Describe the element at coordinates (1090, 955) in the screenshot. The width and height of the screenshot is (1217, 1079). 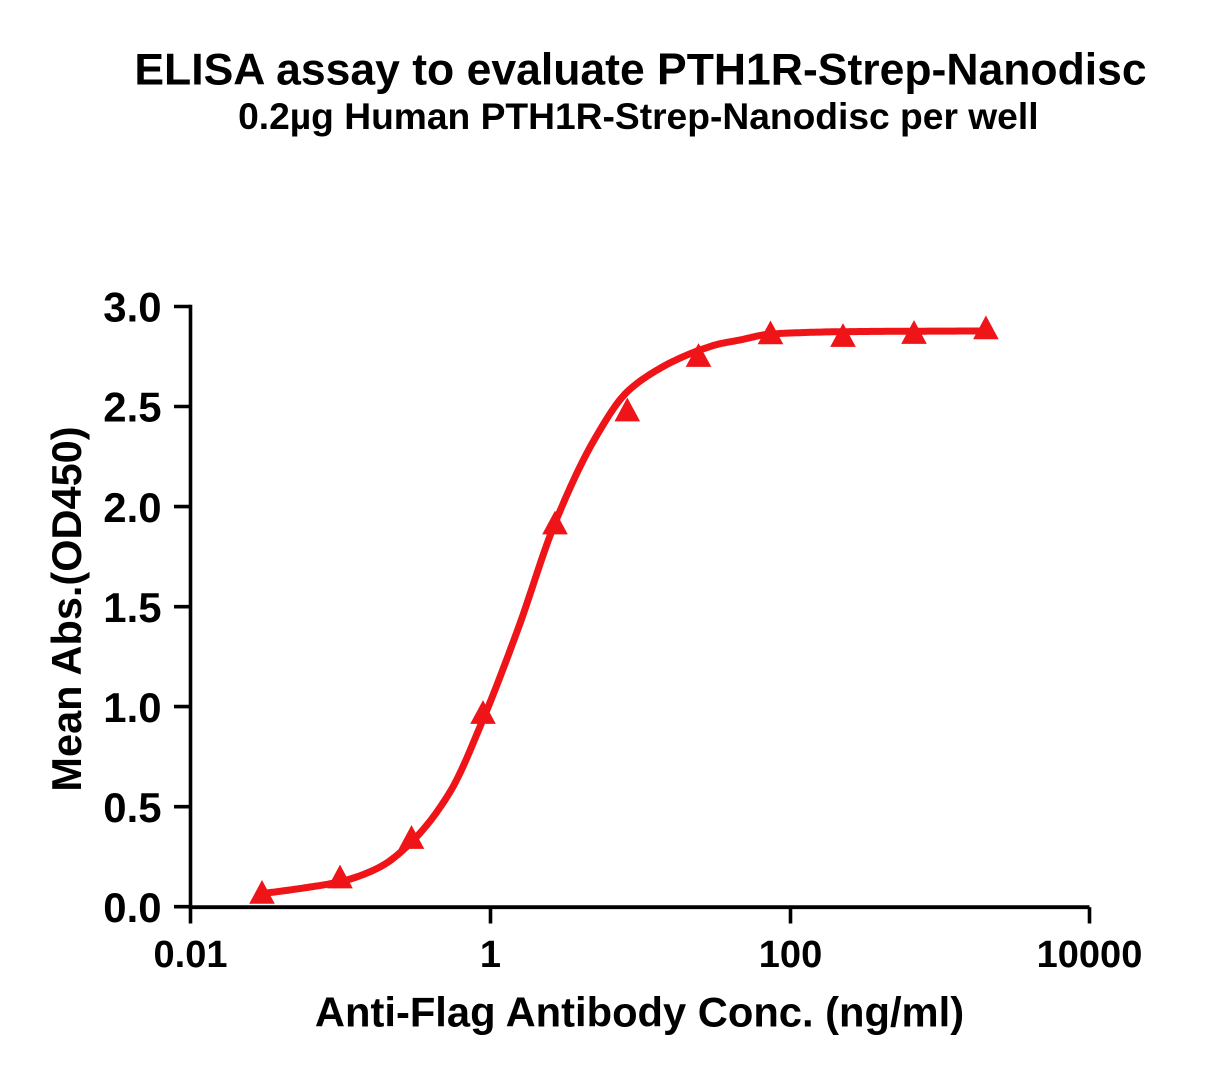
I see `svg-text: 10000` at that location.